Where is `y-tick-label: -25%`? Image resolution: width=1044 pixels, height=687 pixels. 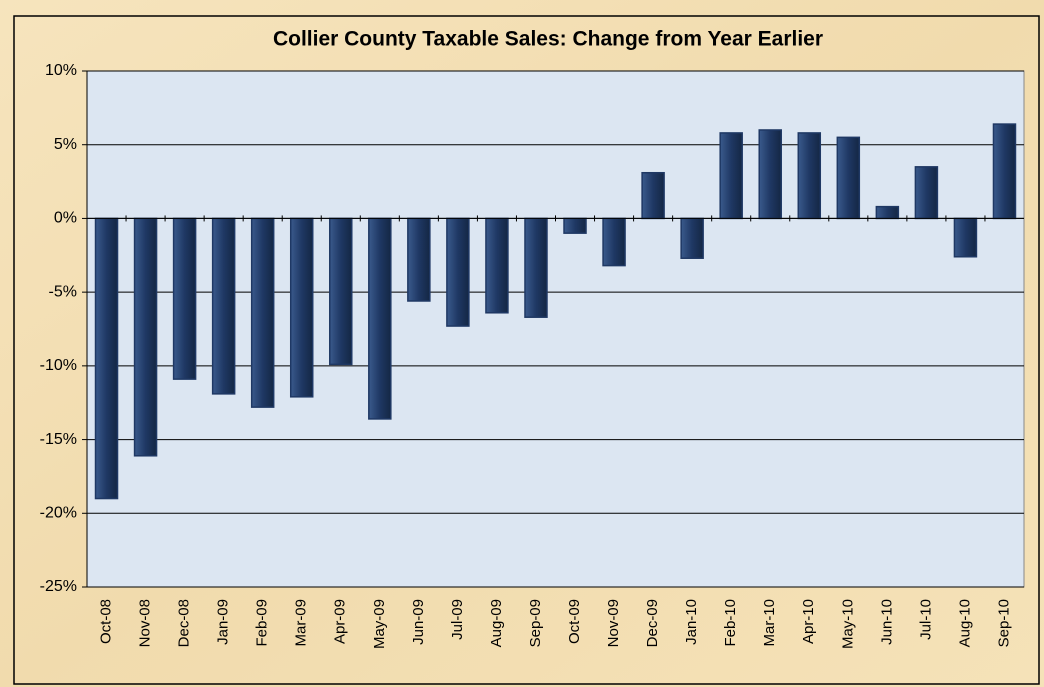 y-tick-label: -25% is located at coordinates (58, 586).